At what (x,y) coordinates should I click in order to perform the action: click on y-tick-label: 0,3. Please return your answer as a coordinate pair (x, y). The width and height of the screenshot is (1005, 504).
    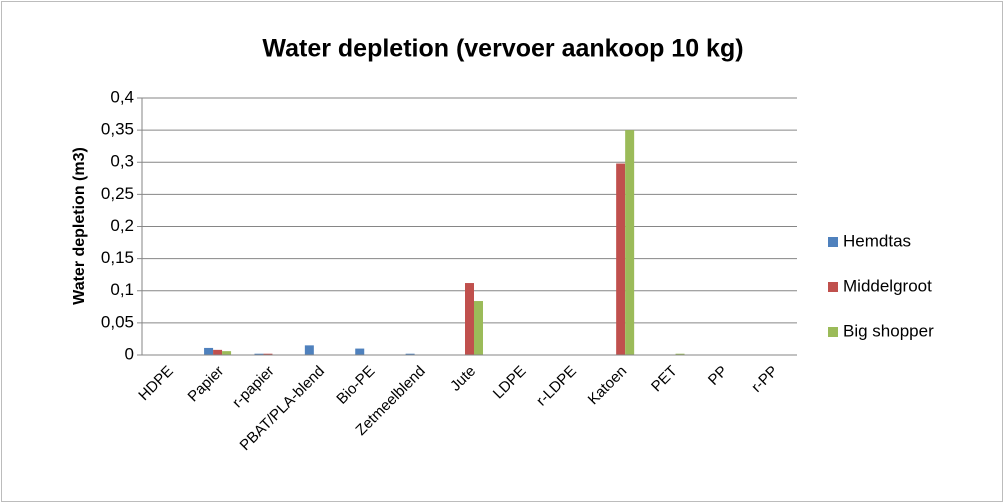
    Looking at the image, I should click on (122, 161).